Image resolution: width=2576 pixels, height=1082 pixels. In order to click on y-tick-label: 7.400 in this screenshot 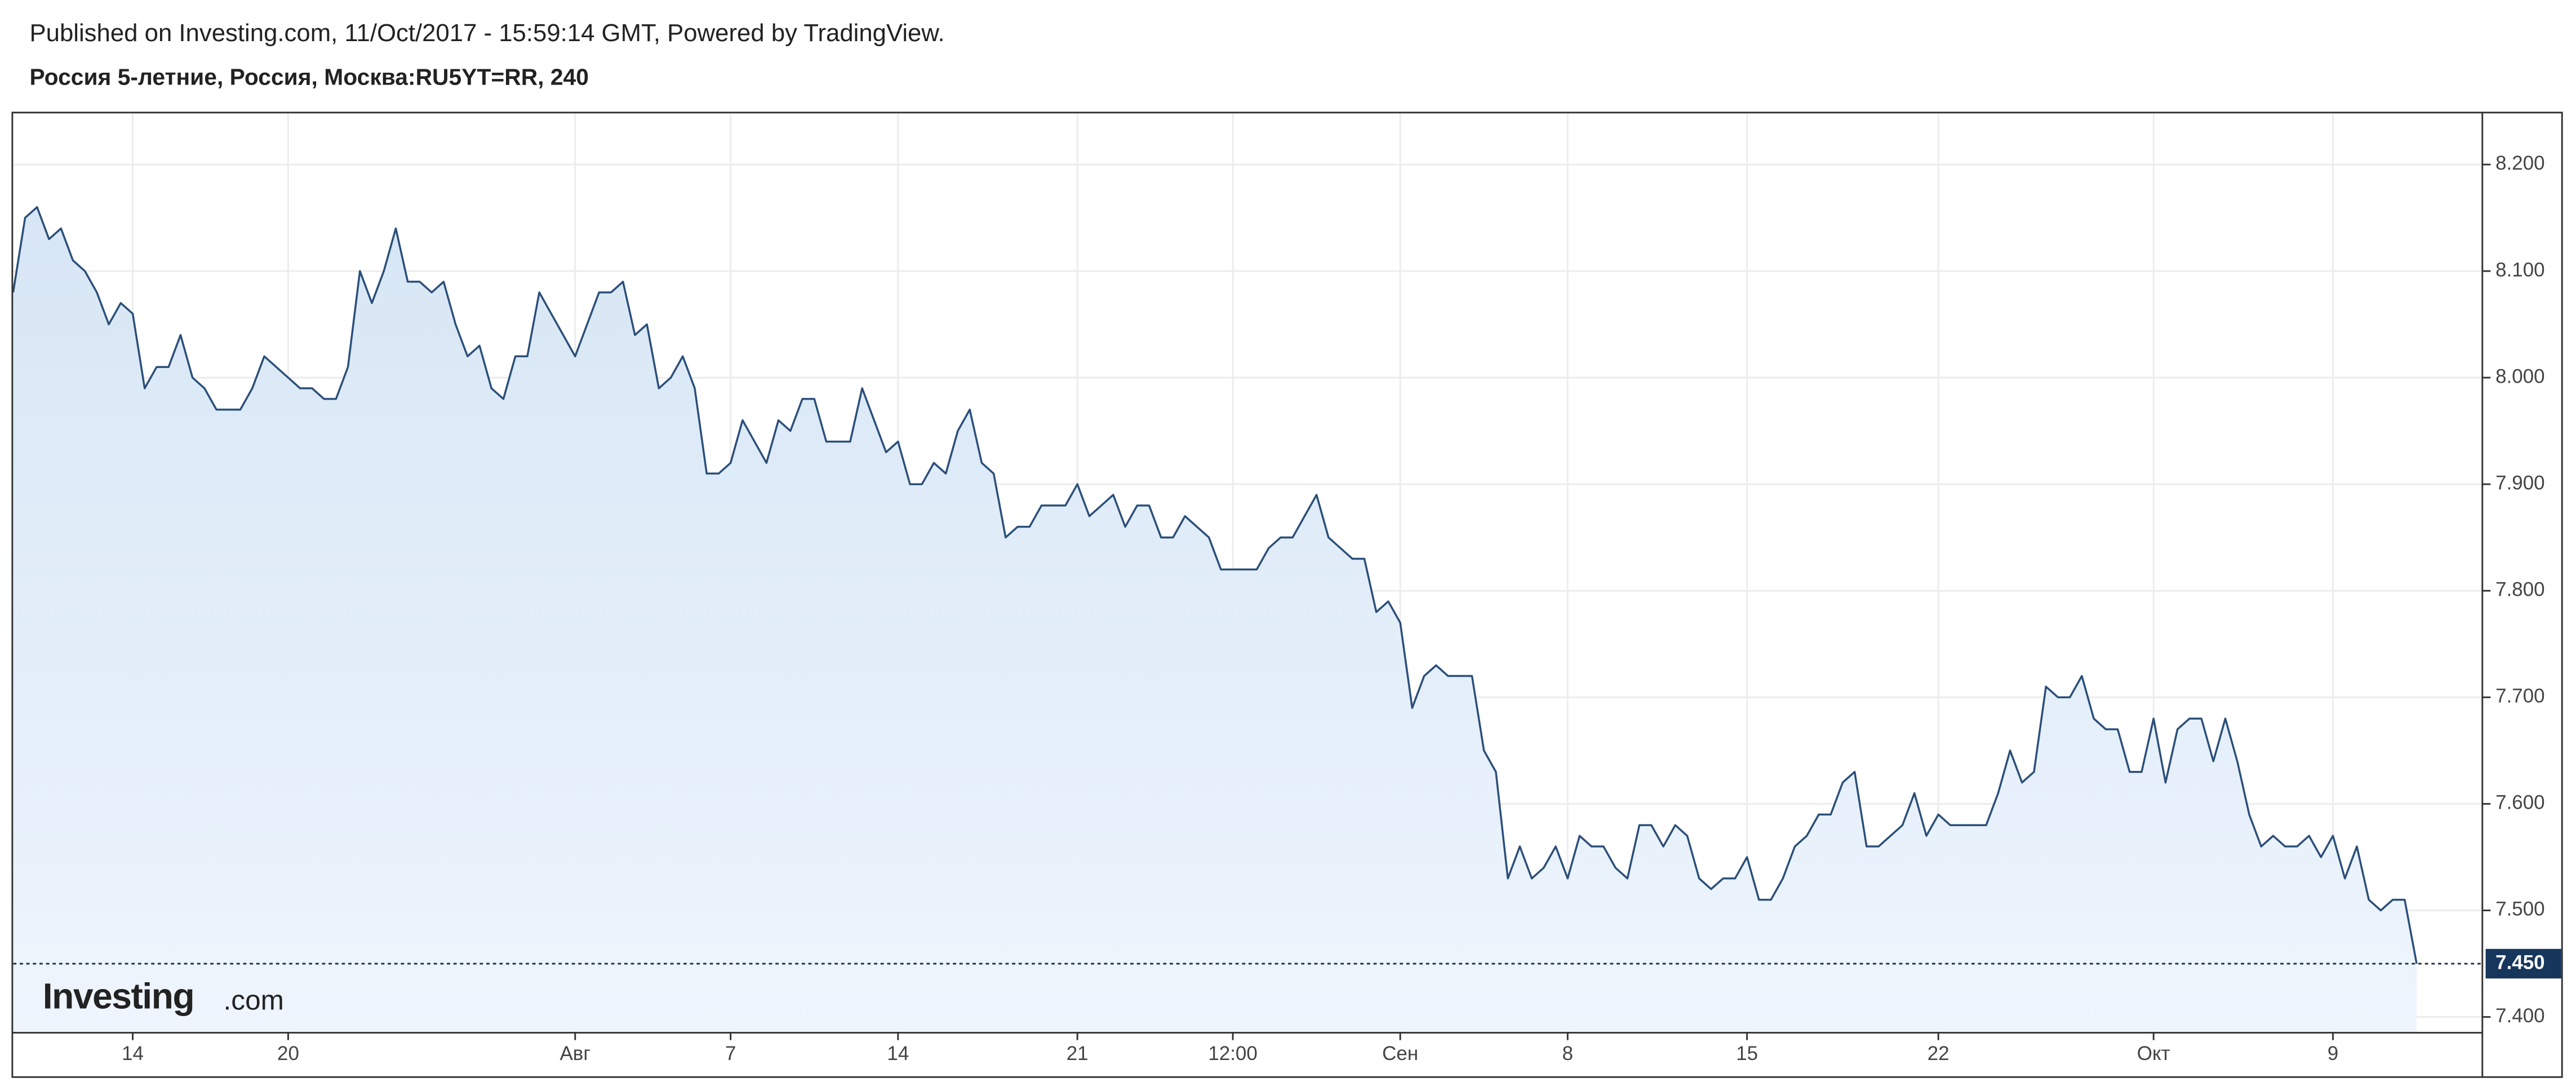, I will do `click(2520, 1016)`.